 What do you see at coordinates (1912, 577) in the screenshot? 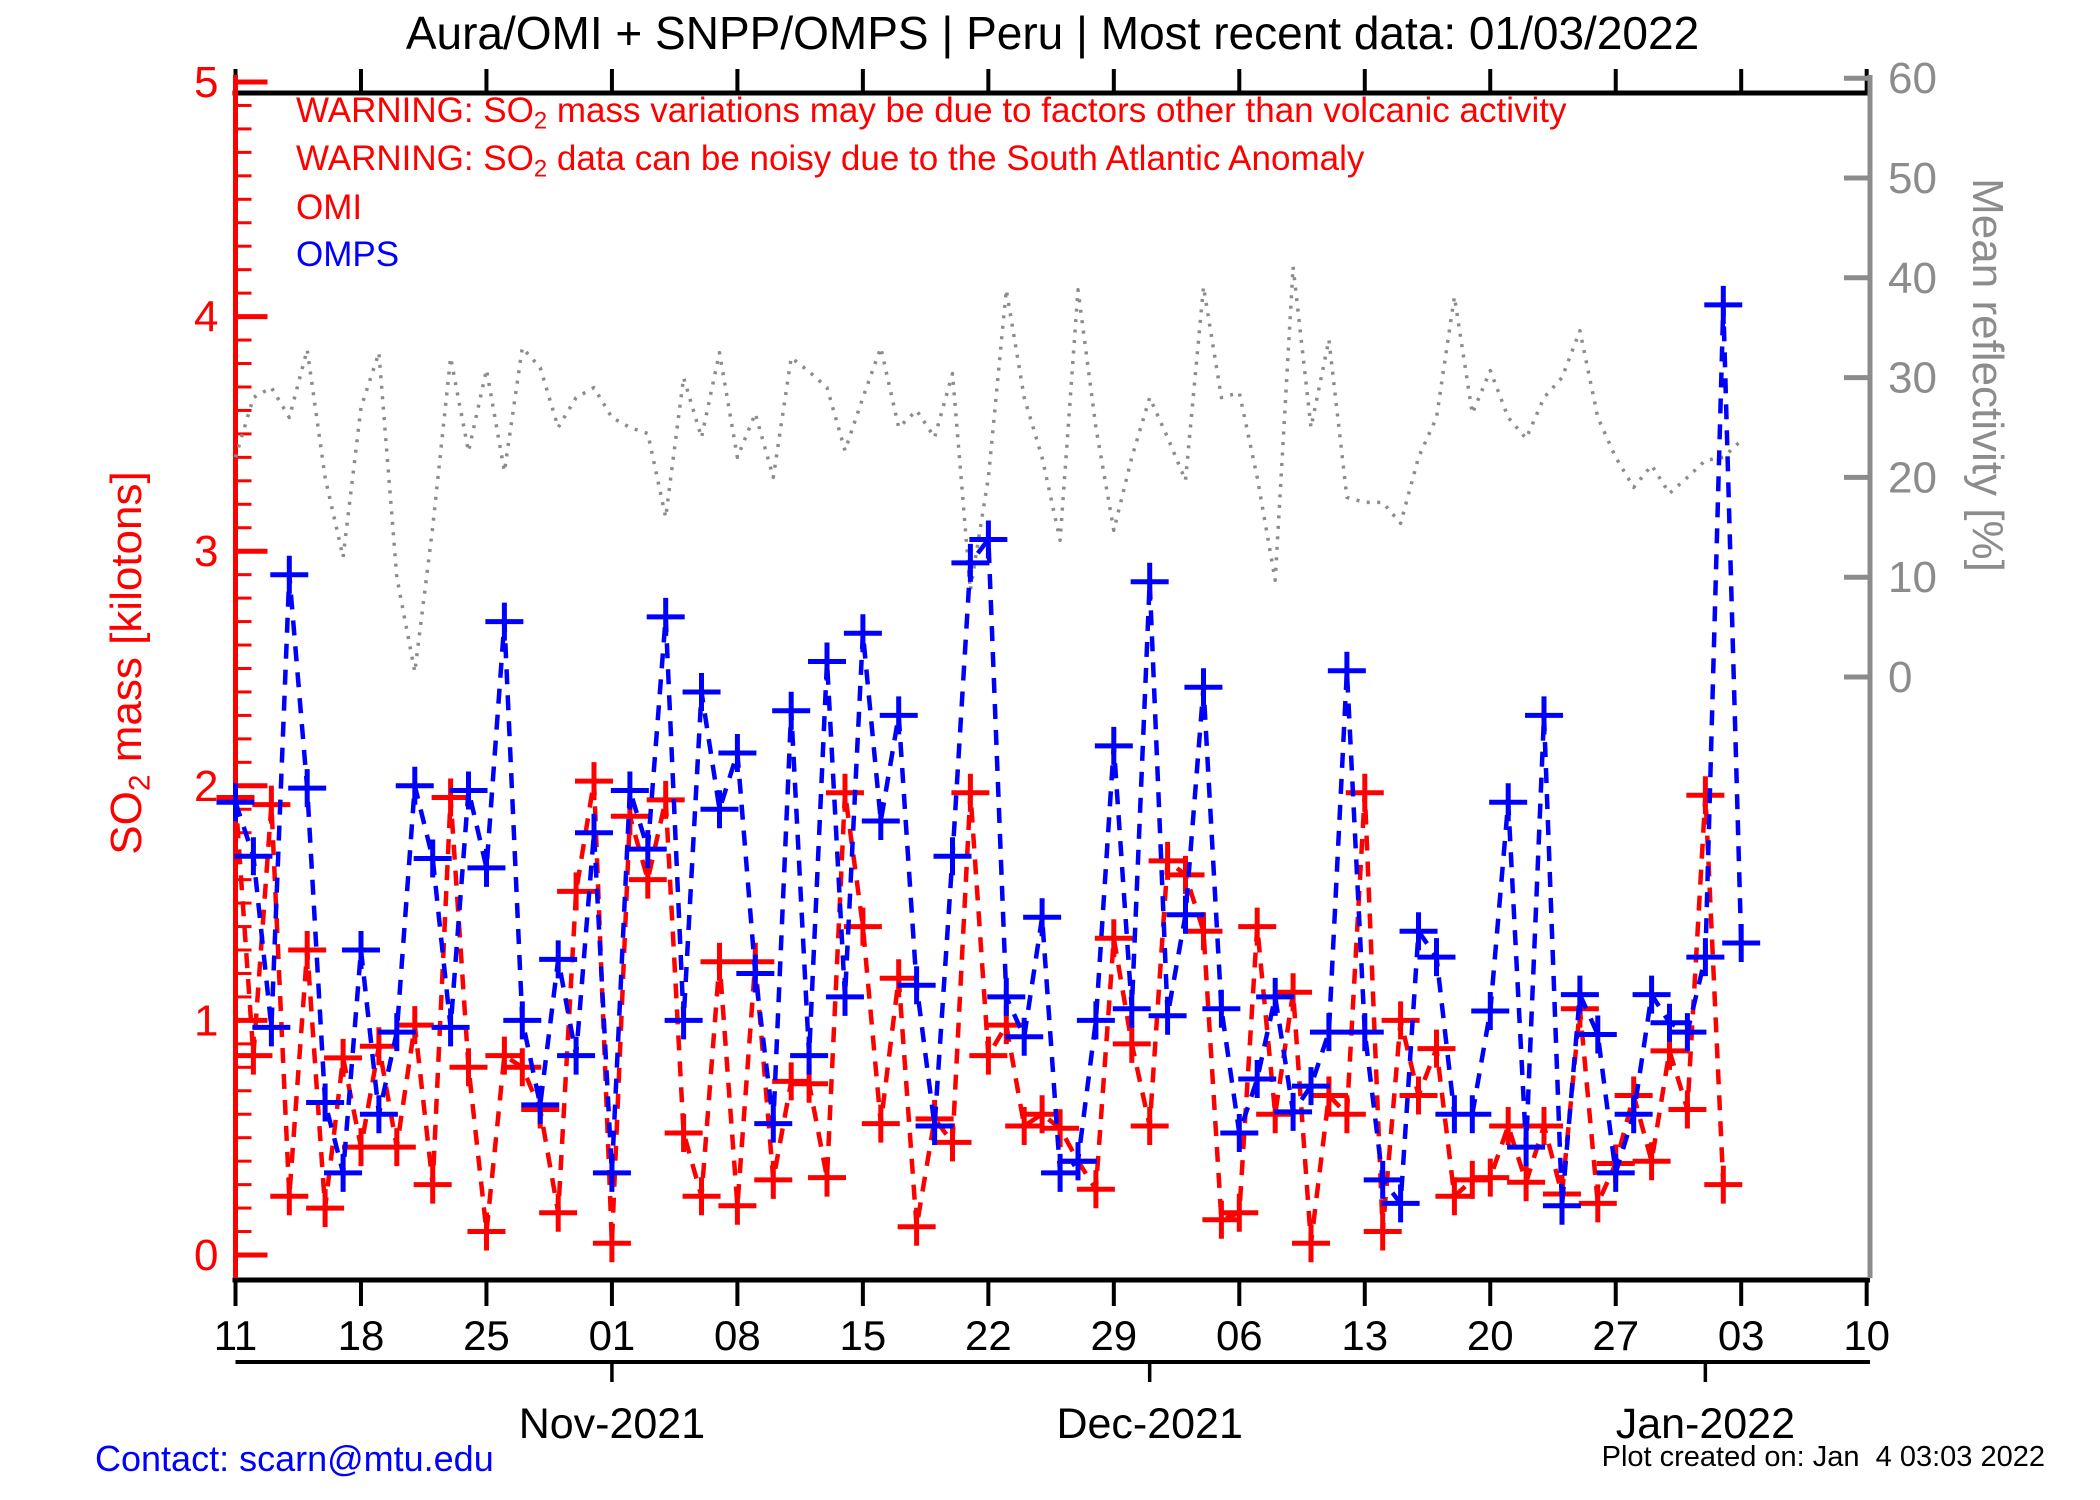
I see `right-axis-tick-10: 10` at bounding box center [1912, 577].